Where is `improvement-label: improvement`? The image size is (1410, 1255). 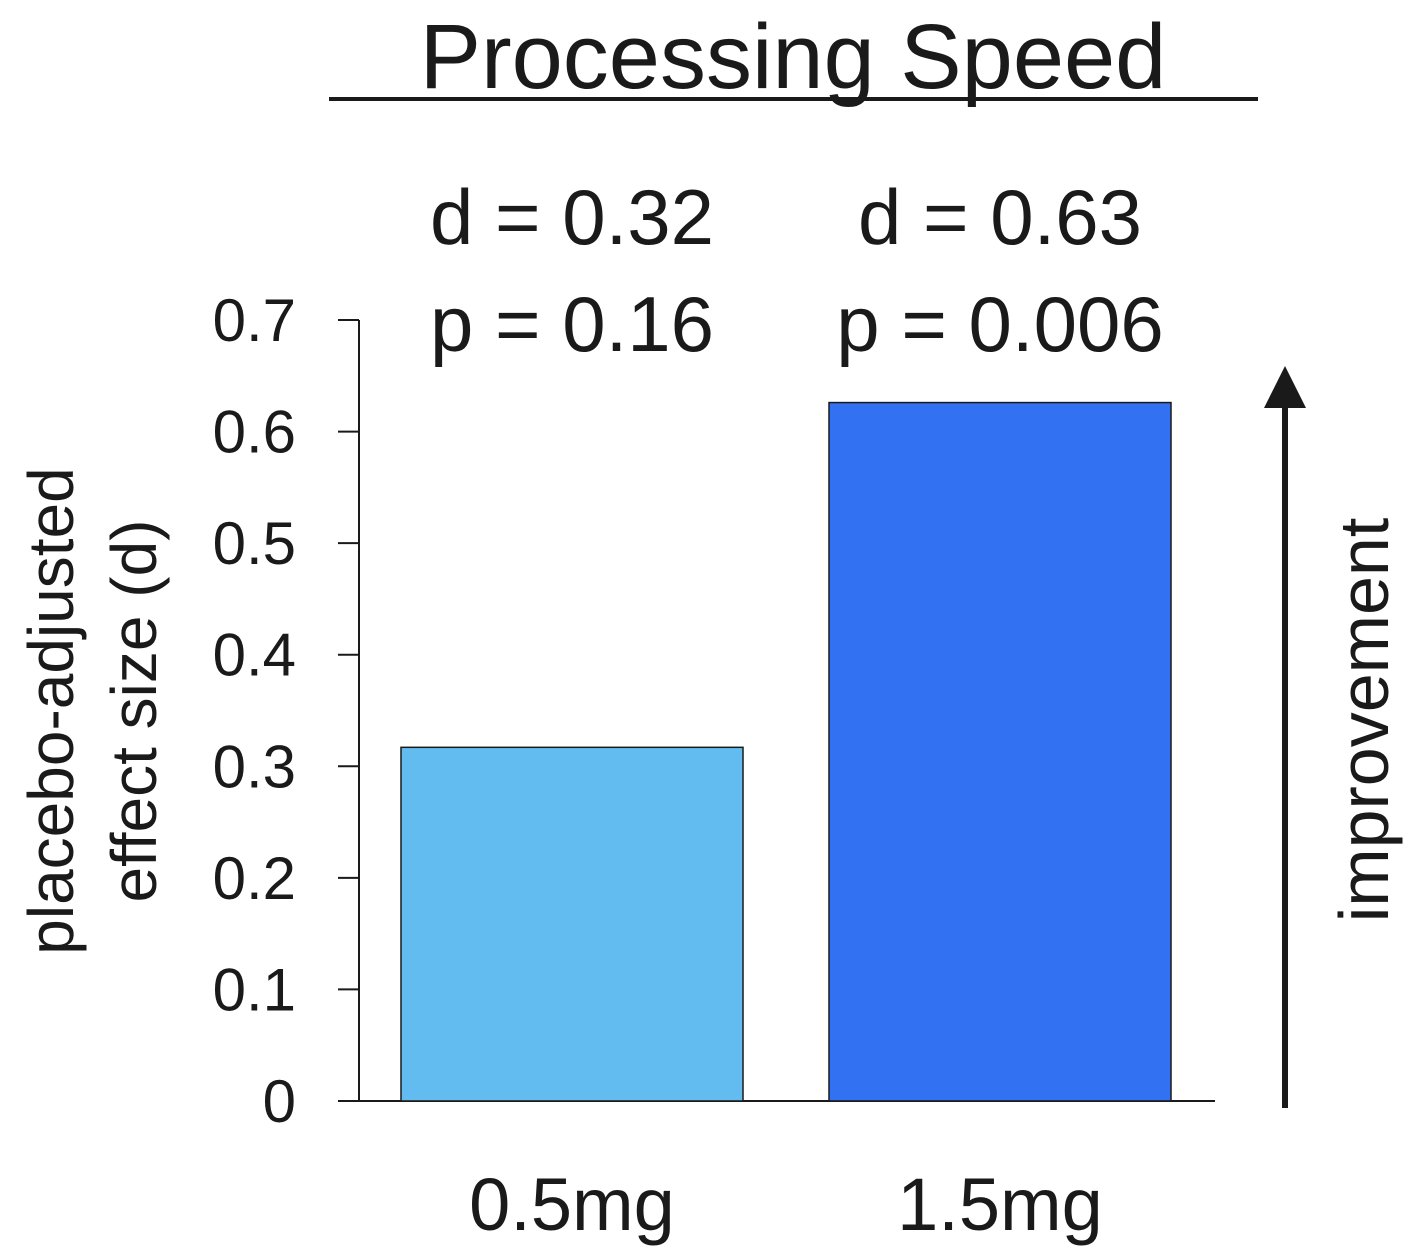 improvement-label: improvement is located at coordinates (1364, 720).